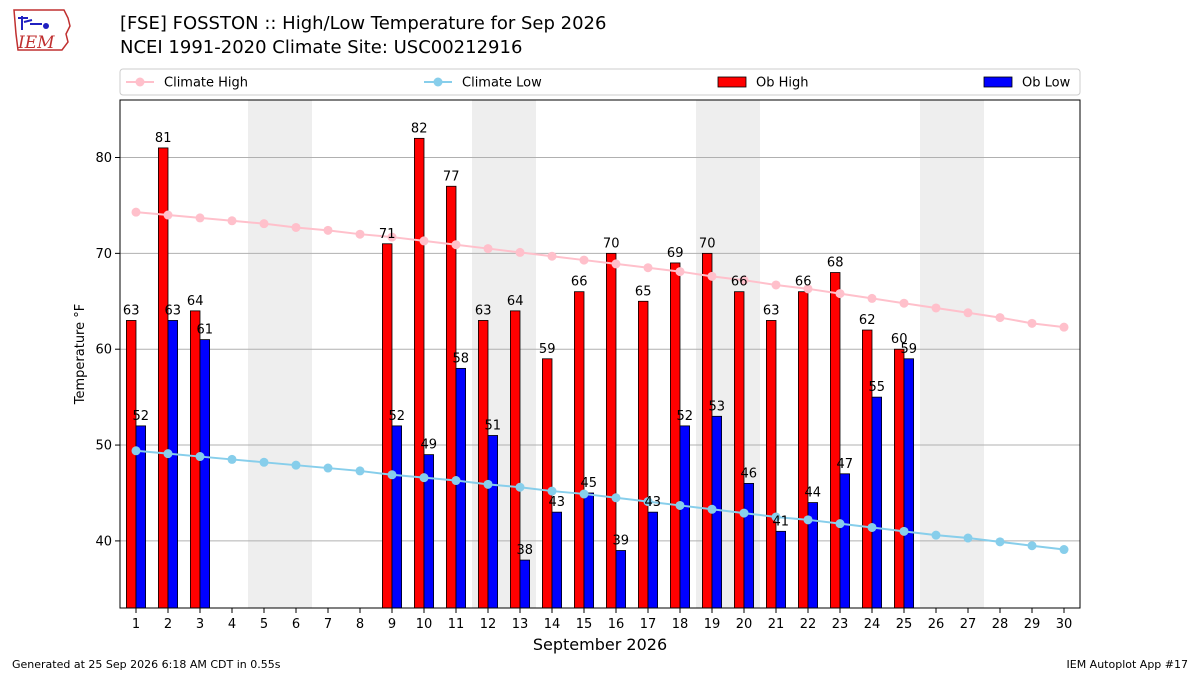 Image resolution: width=1200 pixels, height=675 pixels. What do you see at coordinates (968, 624) in the screenshot?
I see `x-tick-label-27: 27` at bounding box center [968, 624].